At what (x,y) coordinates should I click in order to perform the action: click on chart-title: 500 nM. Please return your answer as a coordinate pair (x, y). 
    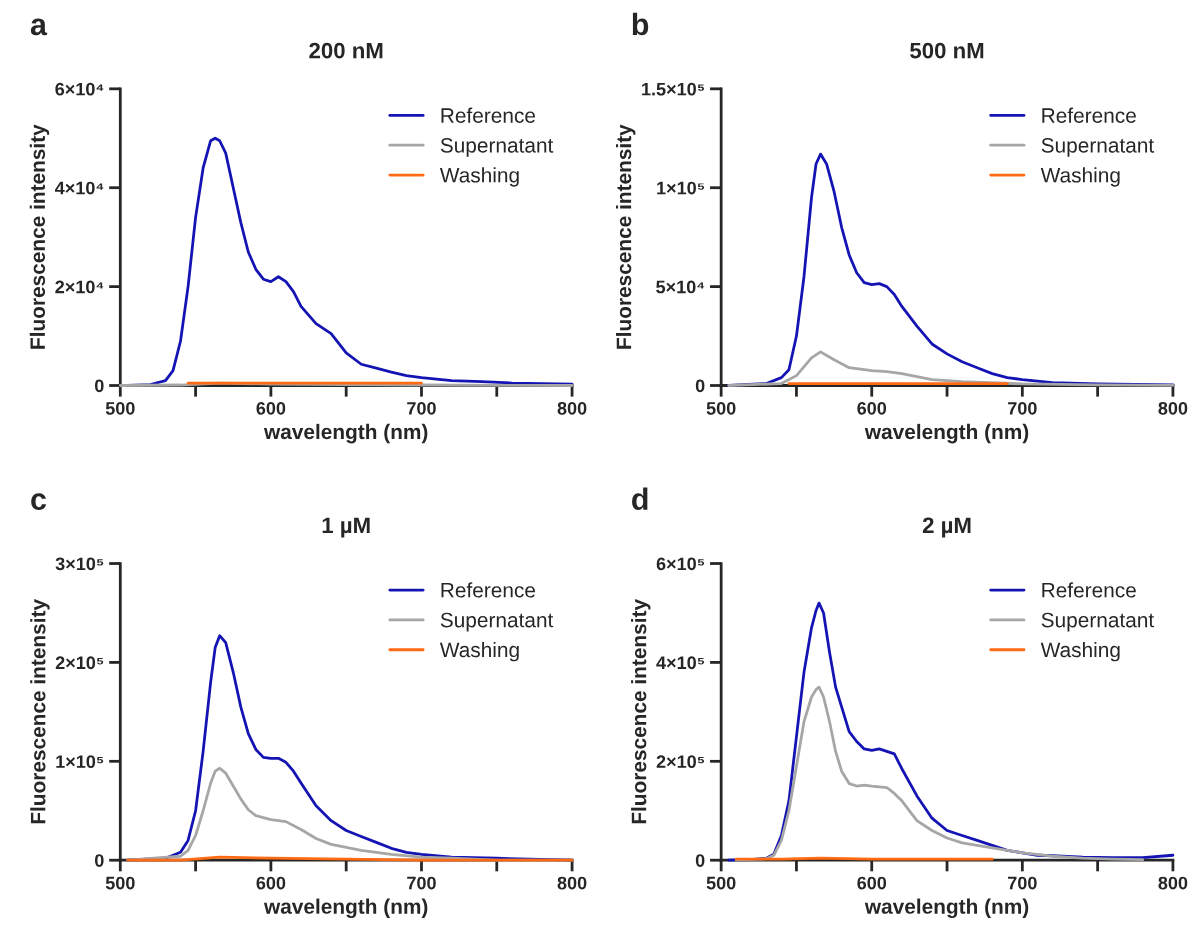
    Looking at the image, I should click on (947, 50).